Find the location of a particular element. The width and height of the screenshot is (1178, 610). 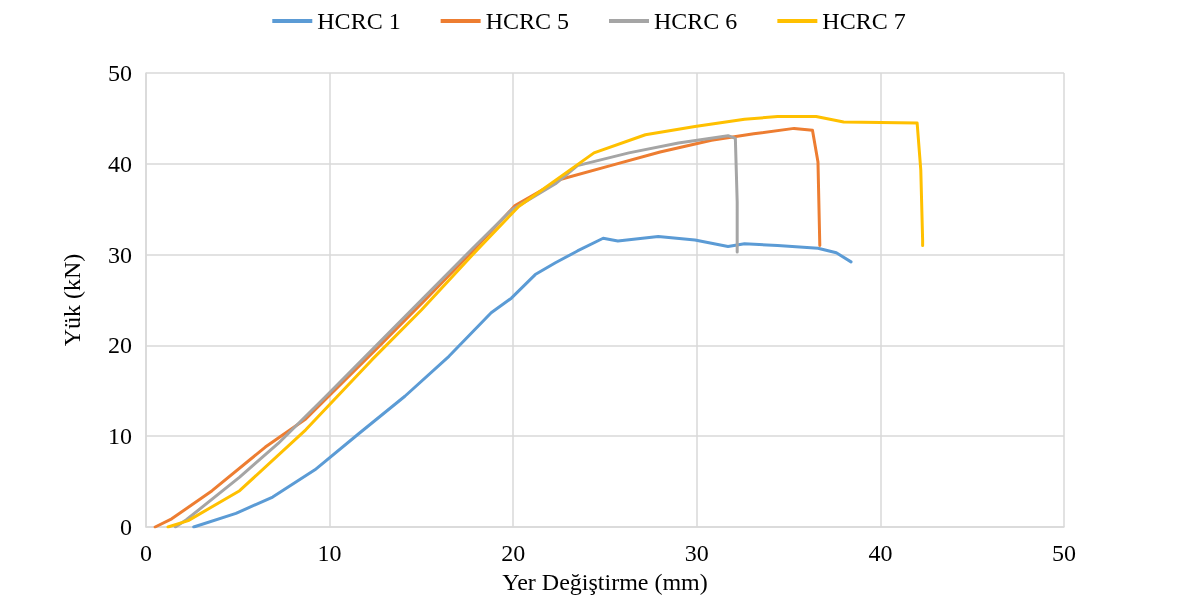

y-axis-title: Yük (kN) is located at coordinates (72, 300).